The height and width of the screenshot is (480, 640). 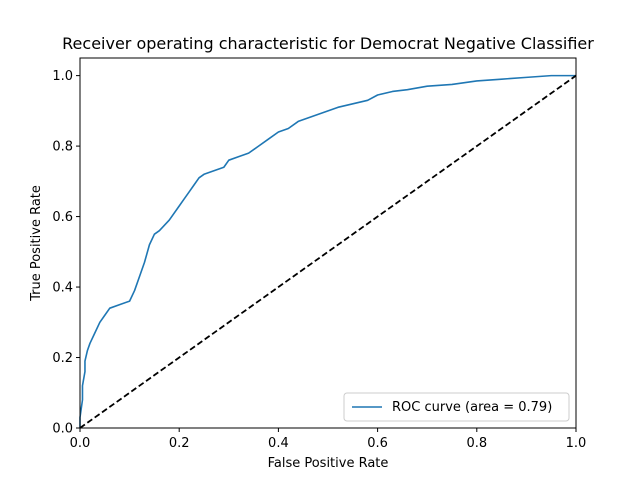 What do you see at coordinates (576, 443) in the screenshot?
I see `x-tick-label: 1.0` at bounding box center [576, 443].